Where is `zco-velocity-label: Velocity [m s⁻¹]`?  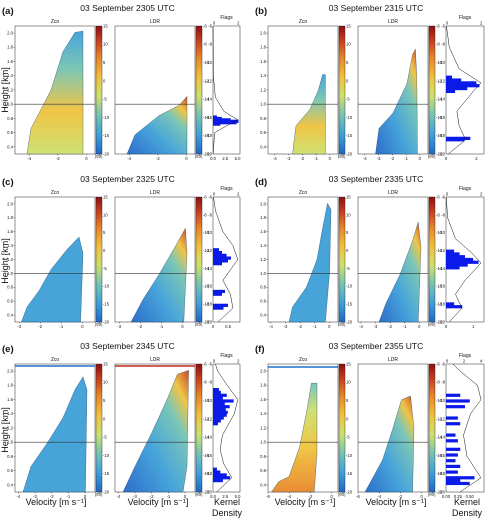
zco-velocity-label: Velocity [m s⁻¹] is located at coordinates (56, 502).